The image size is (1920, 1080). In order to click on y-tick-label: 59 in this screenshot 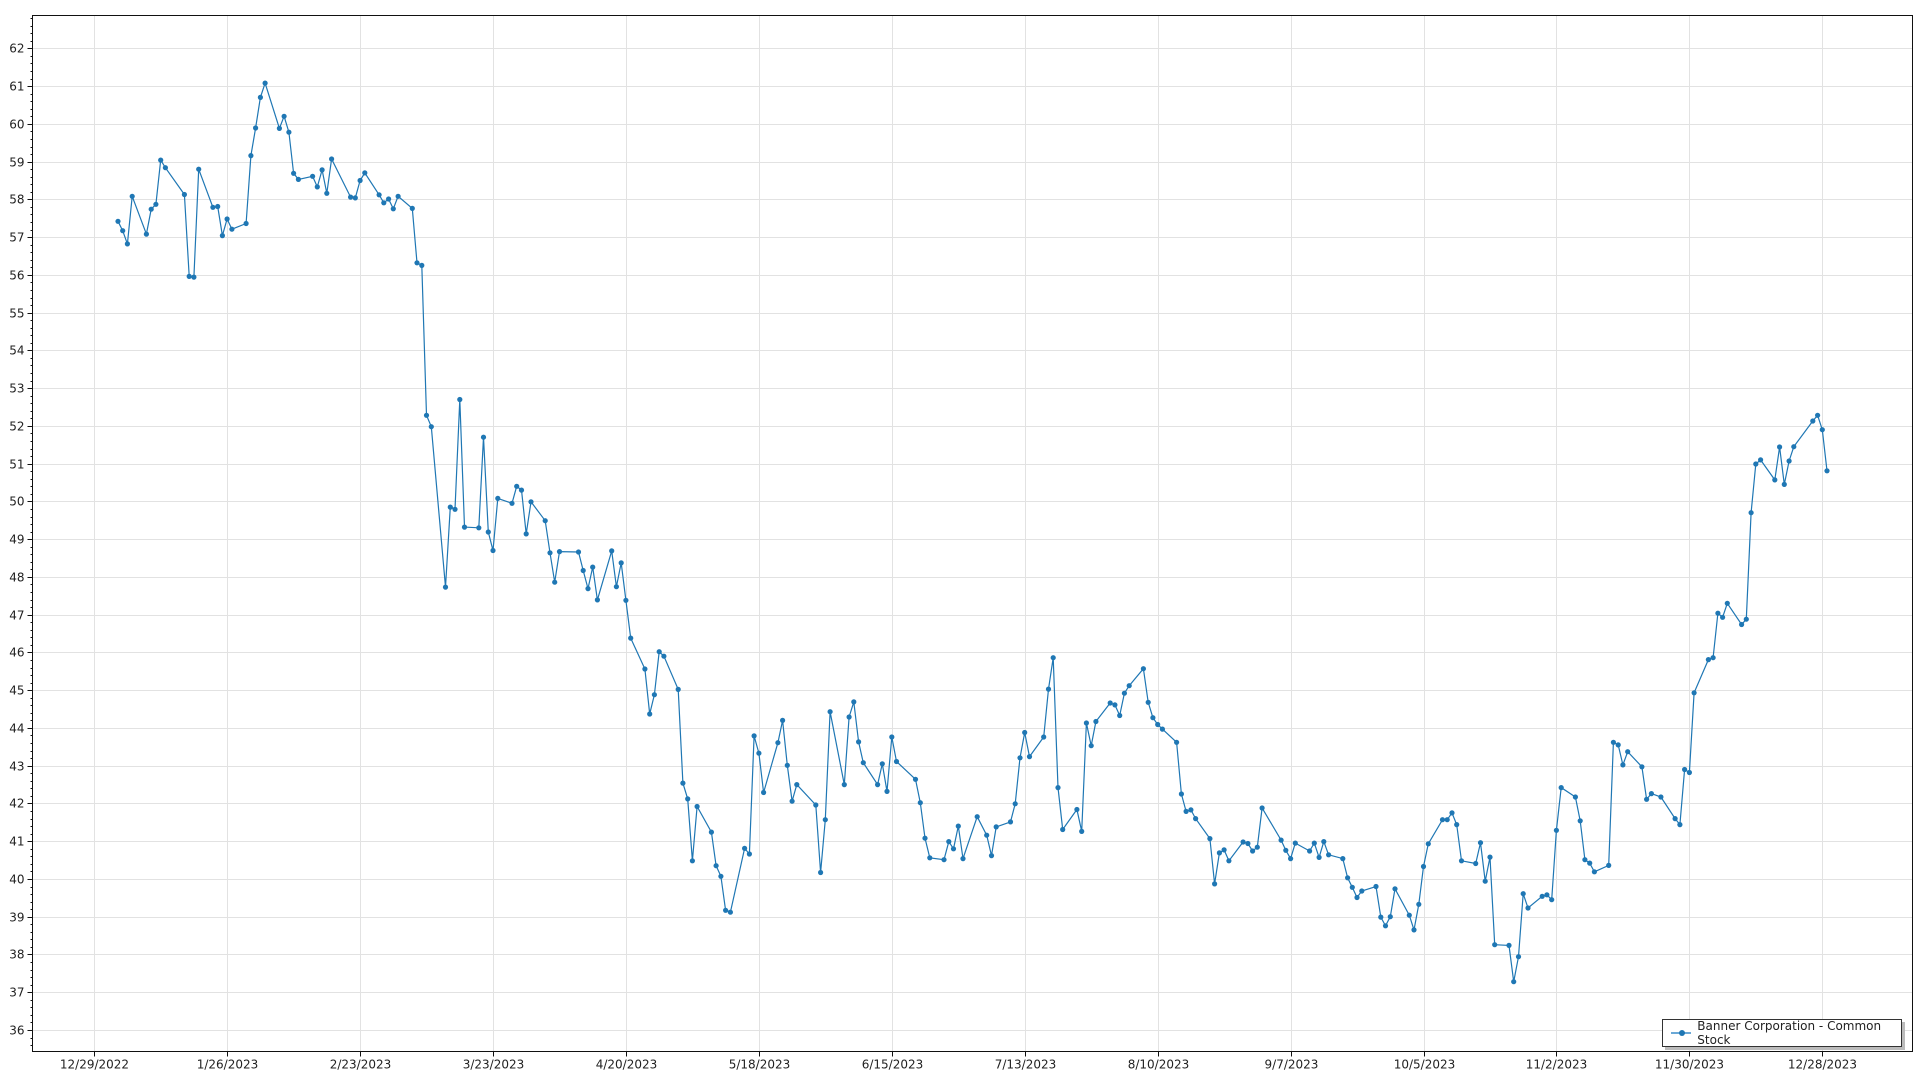, I will do `click(16, 163)`.